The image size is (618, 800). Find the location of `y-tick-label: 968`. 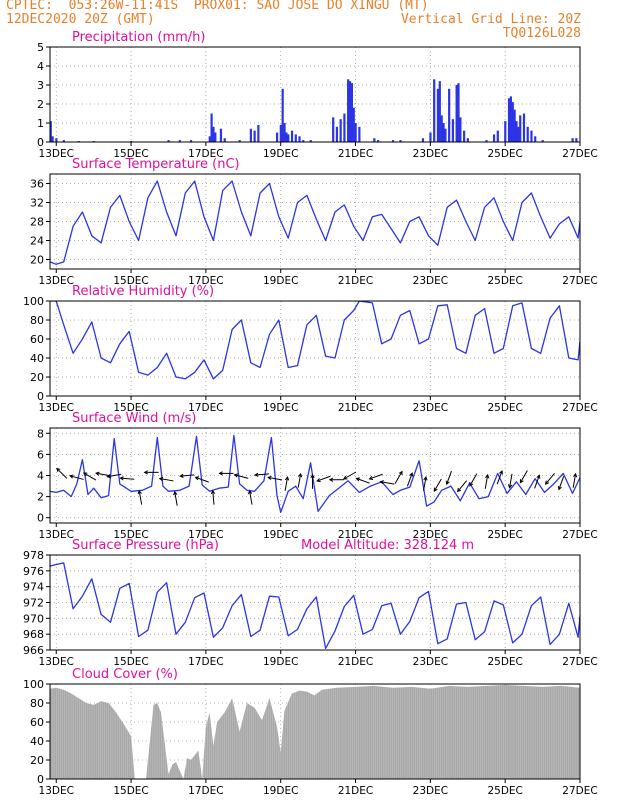

y-tick-label: 968 is located at coordinates (33, 634).